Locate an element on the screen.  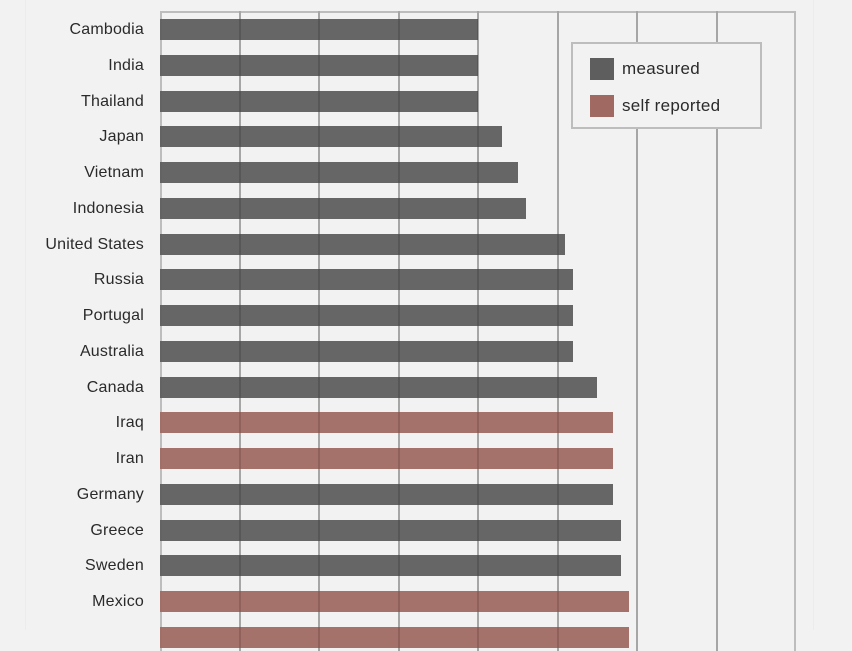
legend-item-measured: measured is located at coordinates (645, 69).